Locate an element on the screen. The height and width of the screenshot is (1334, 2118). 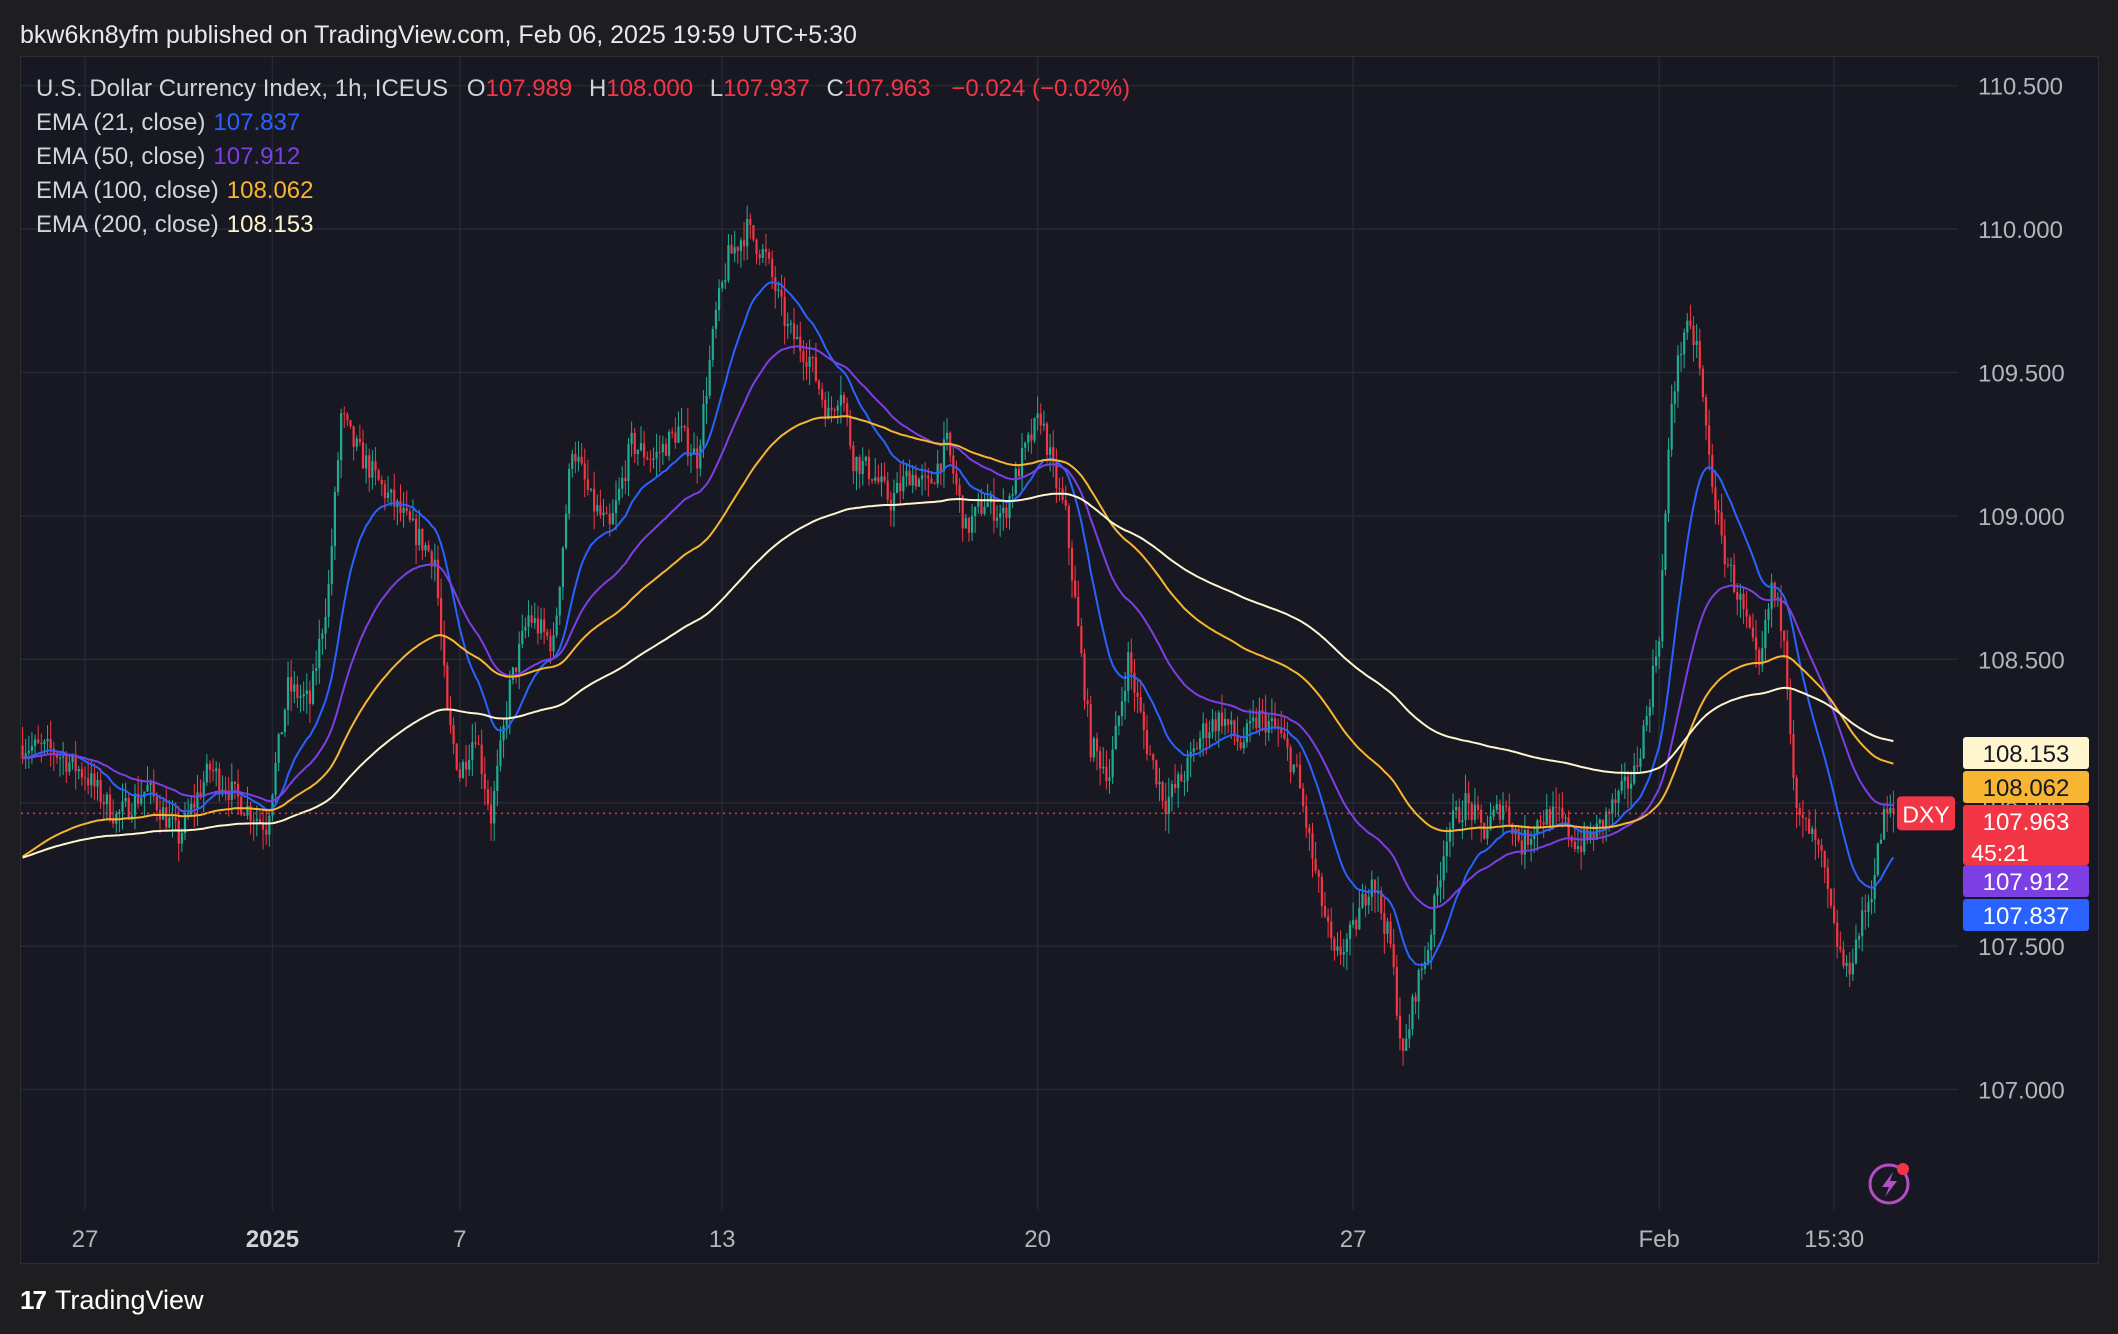
x-tick-label: 27 is located at coordinates (1353, 1239).